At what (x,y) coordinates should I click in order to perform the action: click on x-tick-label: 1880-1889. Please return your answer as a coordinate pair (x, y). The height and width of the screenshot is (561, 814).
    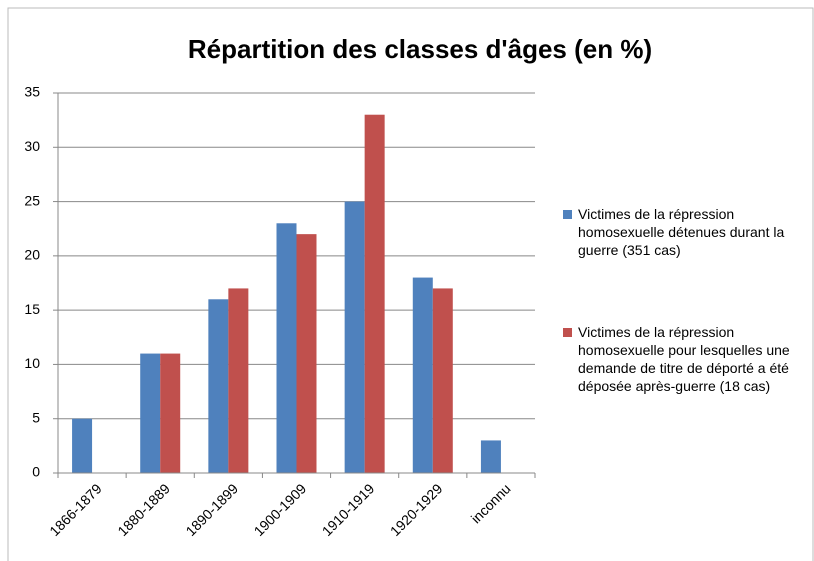
    Looking at the image, I should click on (143, 509).